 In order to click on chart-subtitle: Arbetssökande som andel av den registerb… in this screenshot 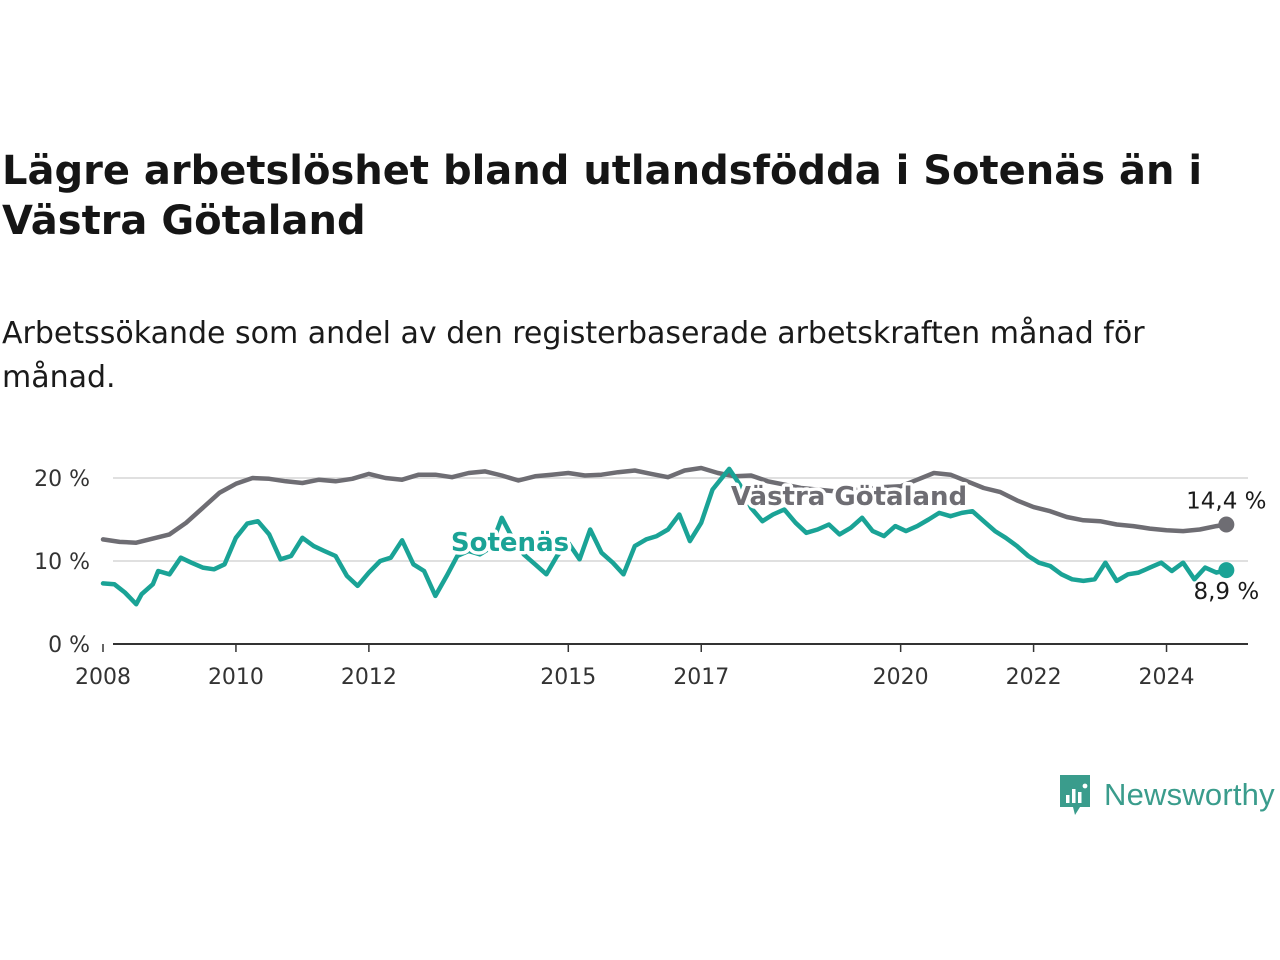, I will do `click(573, 355)`.